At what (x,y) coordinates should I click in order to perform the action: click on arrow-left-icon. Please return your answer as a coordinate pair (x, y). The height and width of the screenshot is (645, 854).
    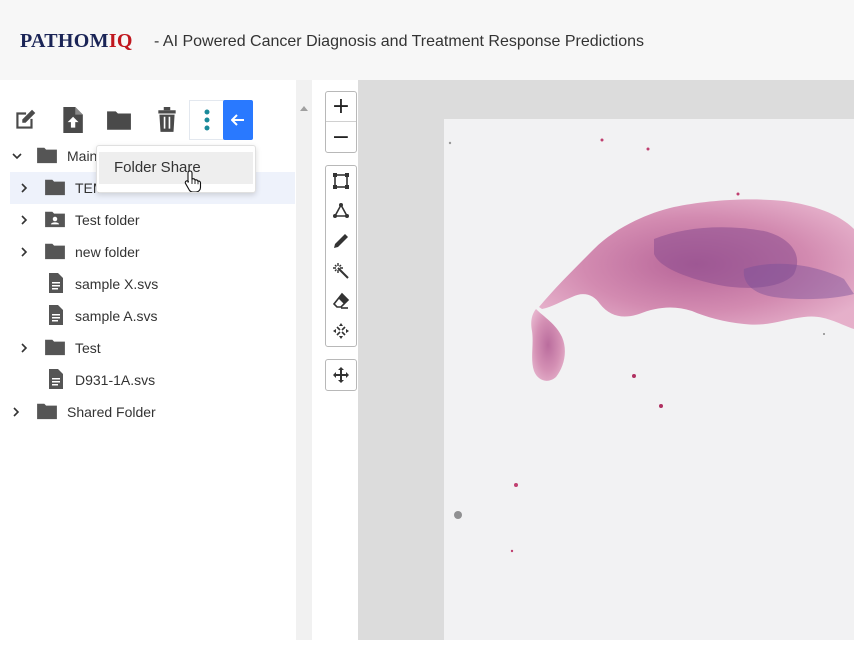
    Looking at the image, I should click on (237, 120).